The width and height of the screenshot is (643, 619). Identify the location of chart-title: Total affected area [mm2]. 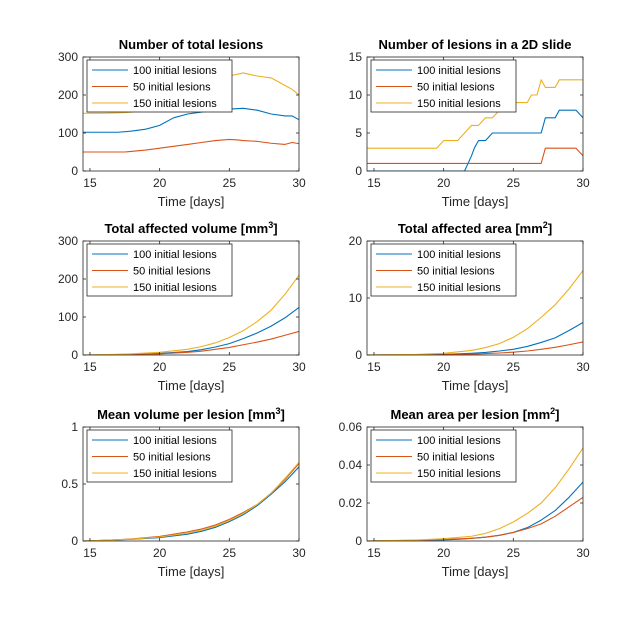
(475, 228).